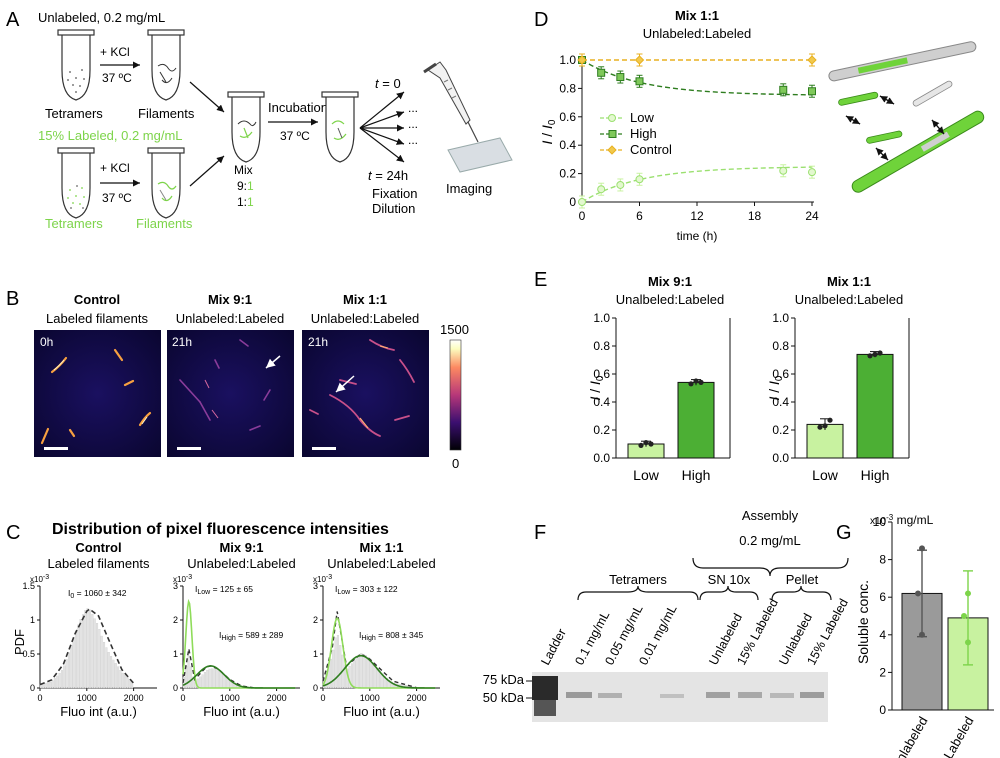 The height and width of the screenshot is (758, 1000). I want to click on micrograph-subtitle-11: Unlabeled:Labeled, so click(365, 318).